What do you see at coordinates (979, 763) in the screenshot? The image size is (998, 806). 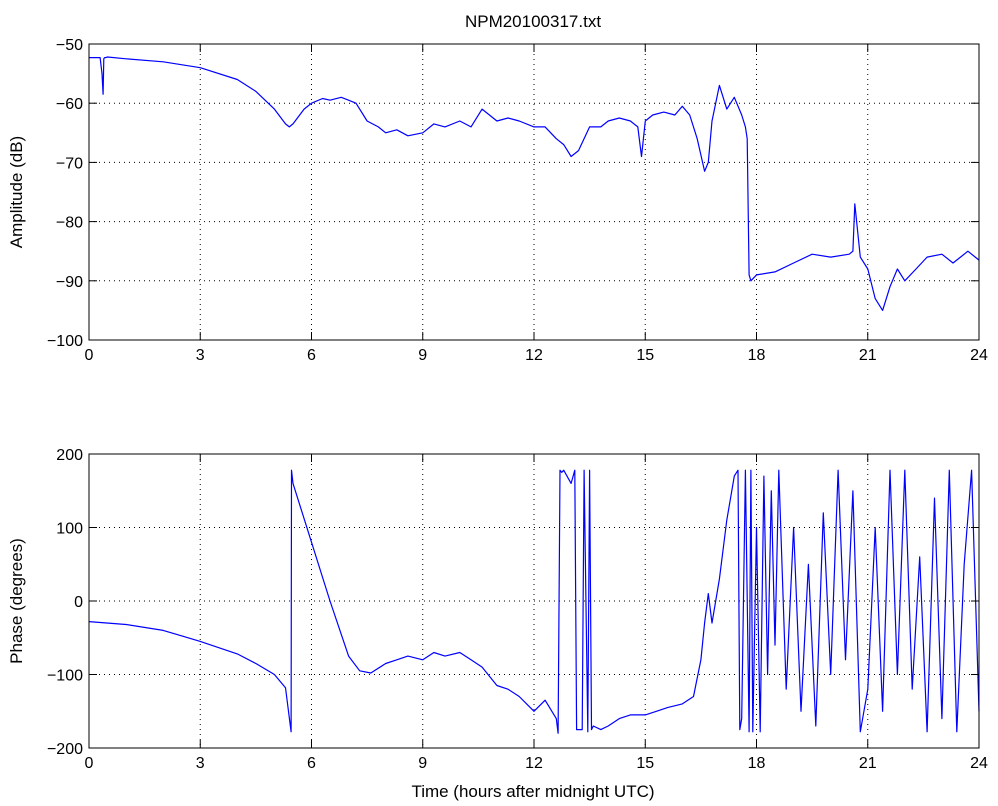 I see `phase-x-tick-label: 24` at bounding box center [979, 763].